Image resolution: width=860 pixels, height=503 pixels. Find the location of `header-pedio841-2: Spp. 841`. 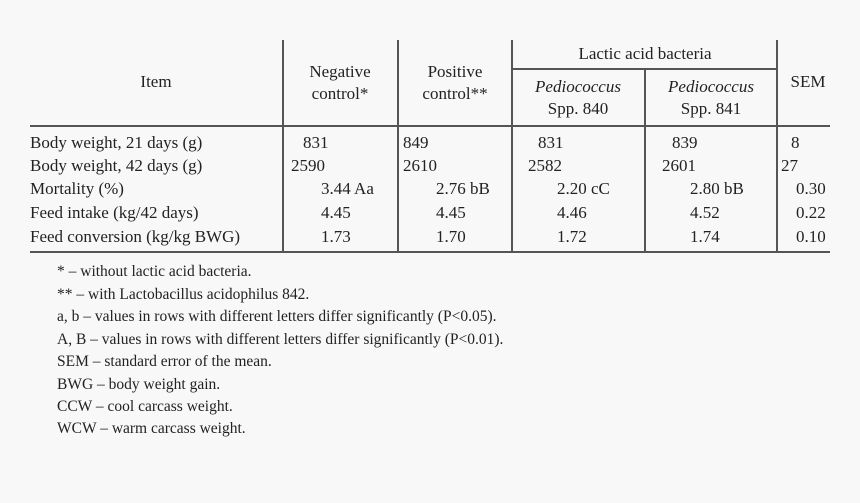

header-pedio841-2: Spp. 841 is located at coordinates (711, 108).